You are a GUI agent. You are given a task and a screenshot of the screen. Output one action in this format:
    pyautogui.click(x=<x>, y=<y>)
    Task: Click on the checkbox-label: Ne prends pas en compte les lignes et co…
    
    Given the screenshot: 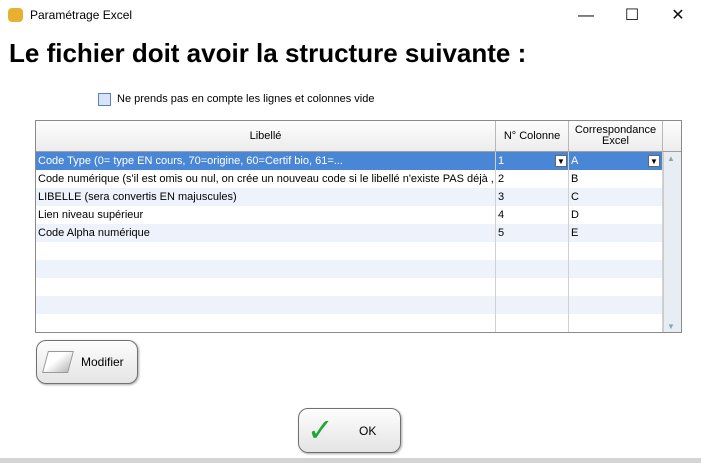 What is the action you would take?
    pyautogui.click(x=246, y=99)
    